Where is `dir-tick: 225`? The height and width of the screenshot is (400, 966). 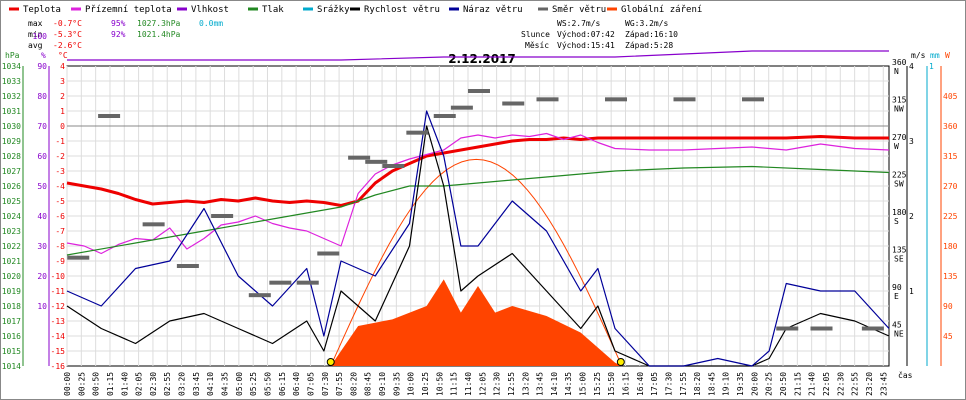
dir-tick: 225 is located at coordinates (899, 175).